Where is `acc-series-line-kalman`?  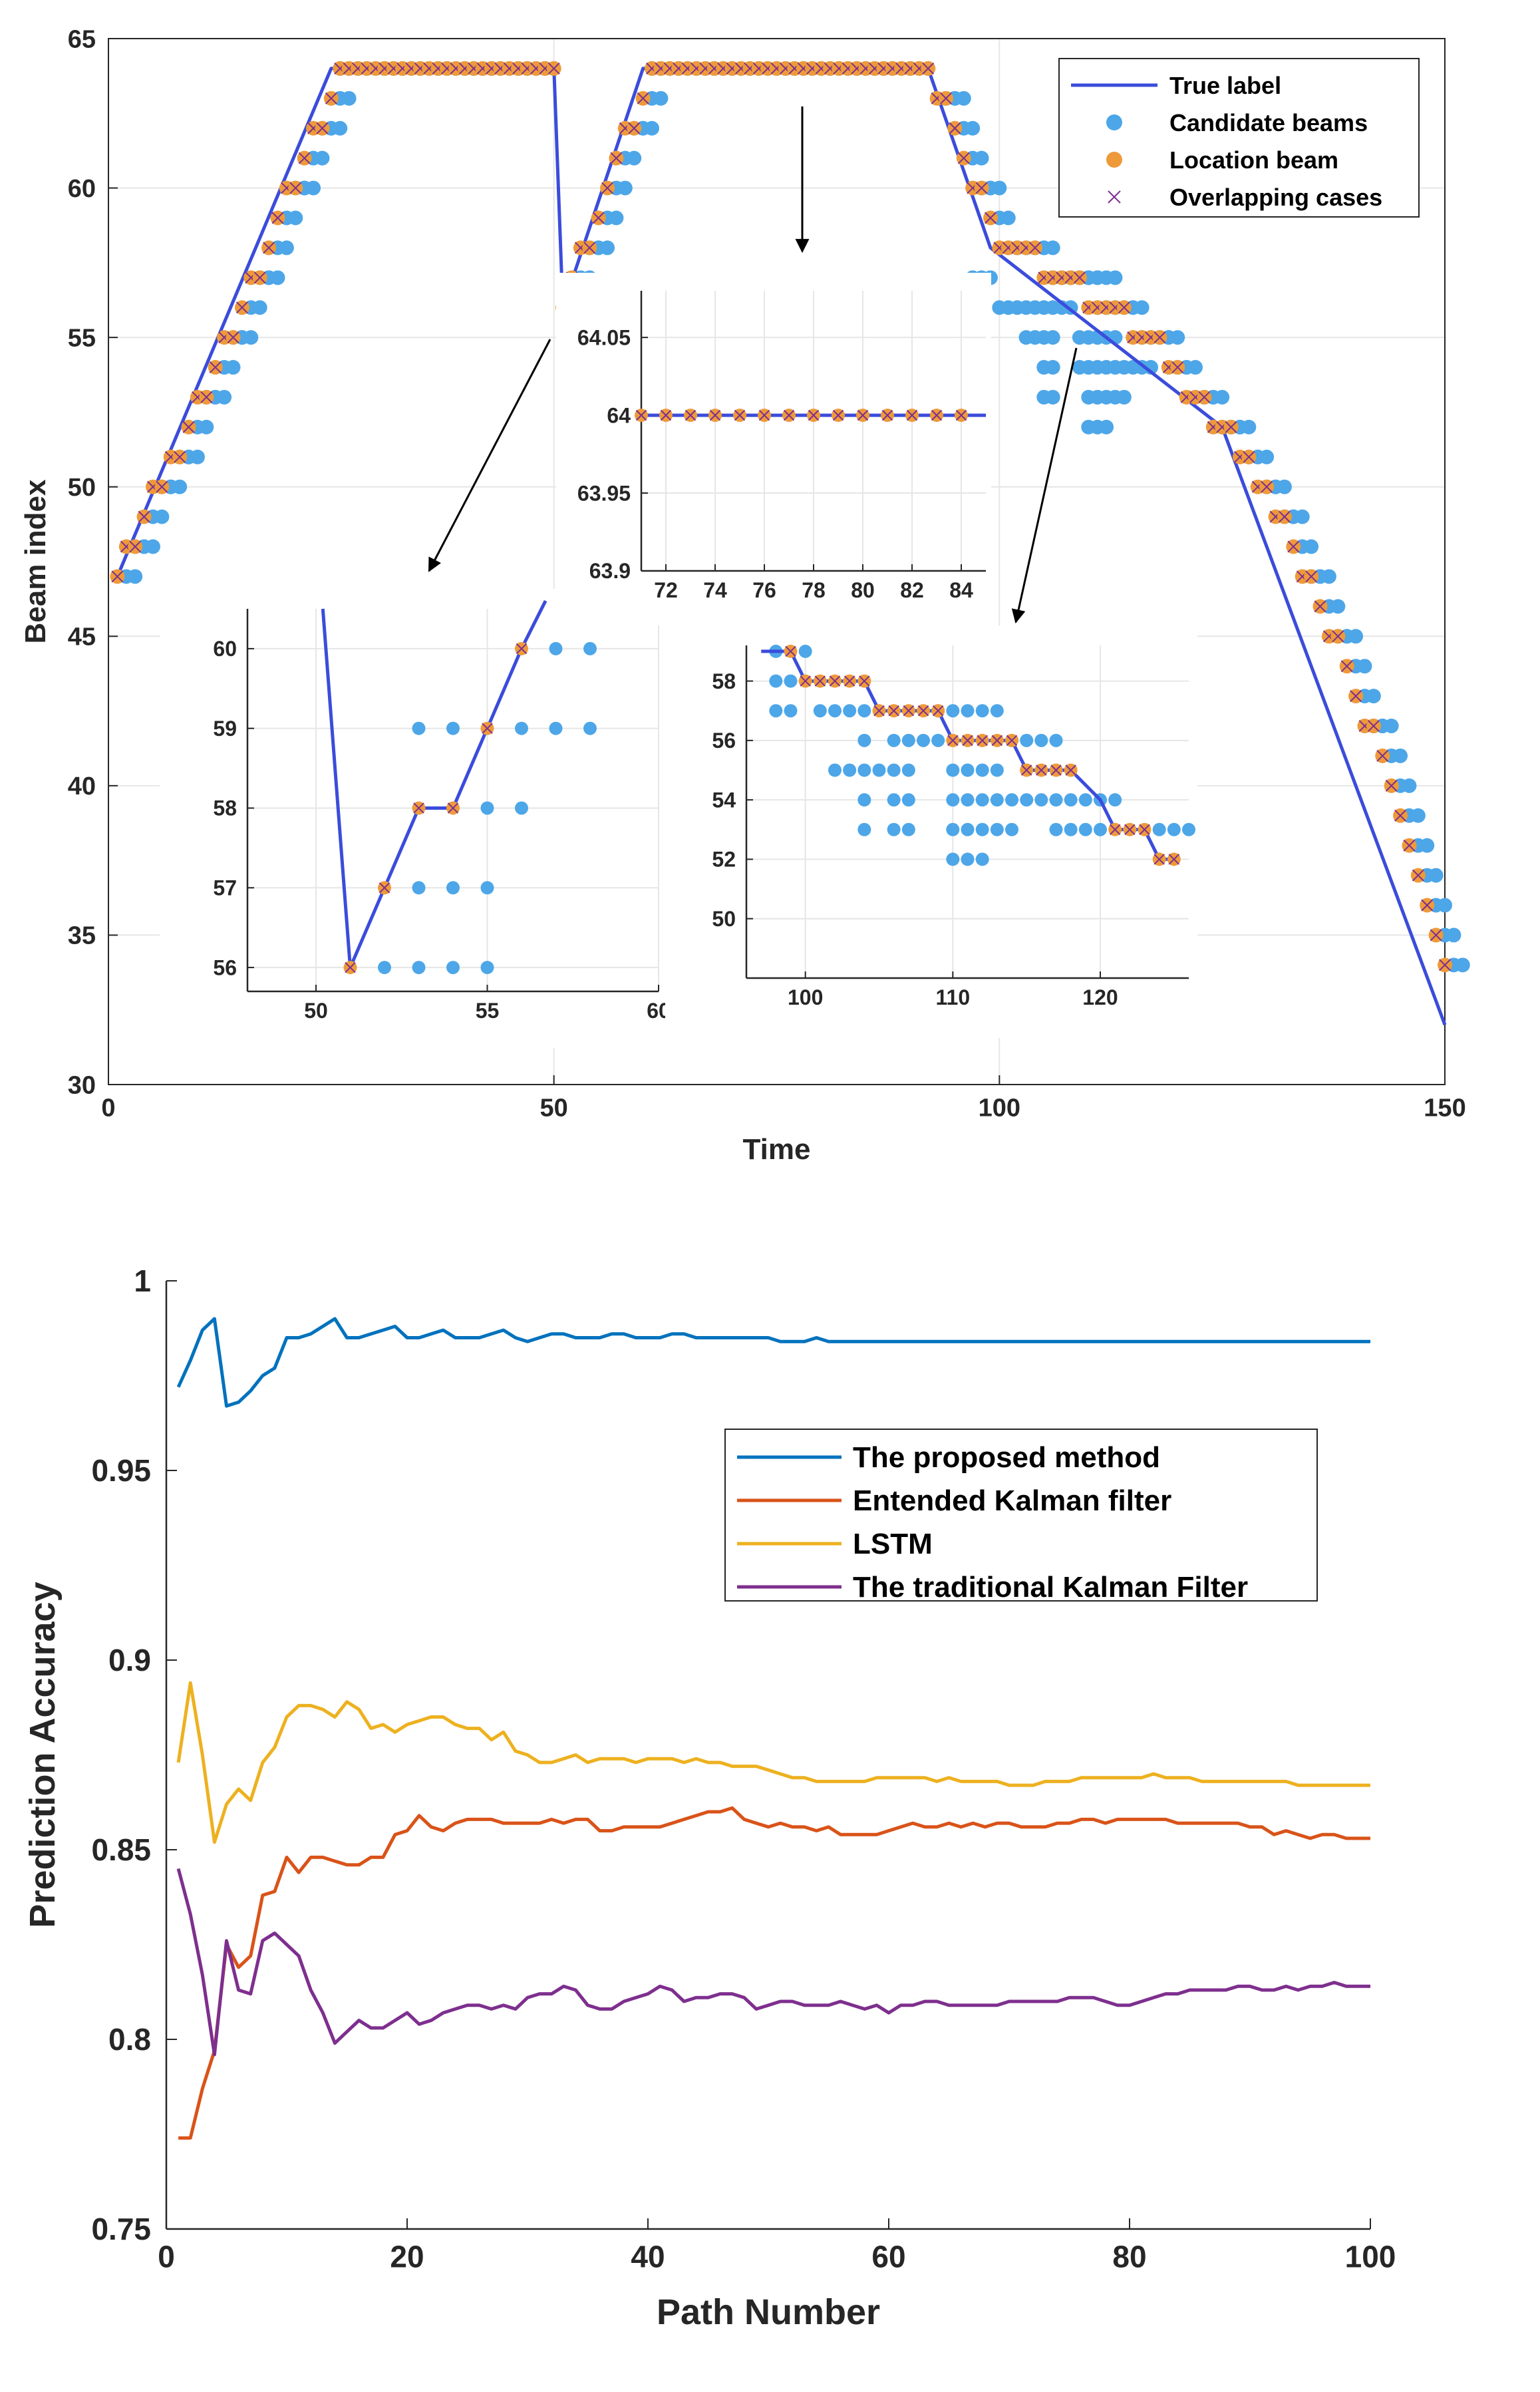
acc-series-line-kalman is located at coordinates (773, 1962).